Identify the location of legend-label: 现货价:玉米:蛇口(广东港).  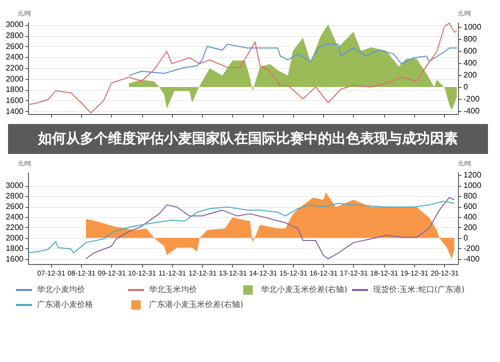
(419, 289).